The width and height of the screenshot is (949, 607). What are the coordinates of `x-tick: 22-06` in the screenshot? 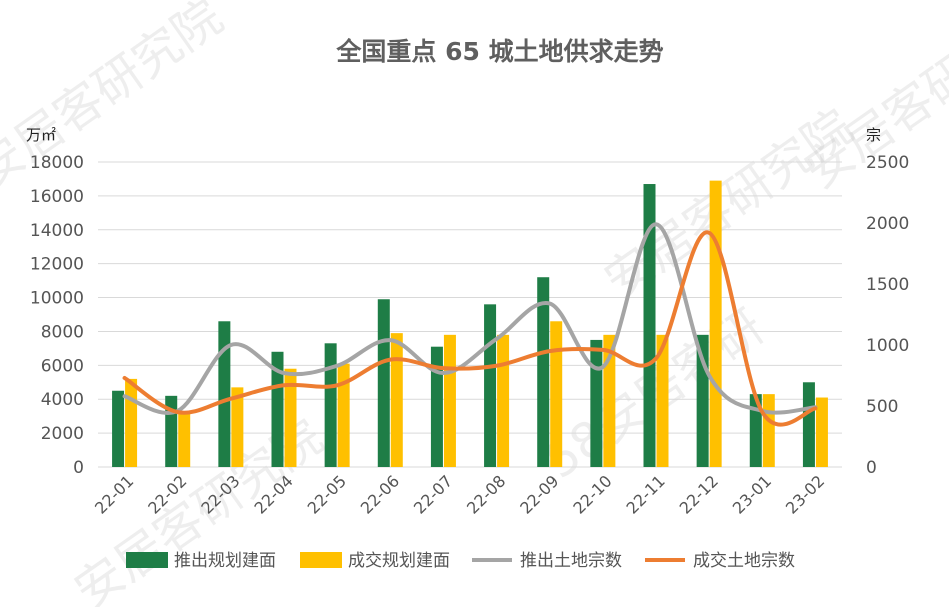 It's located at (380, 494).